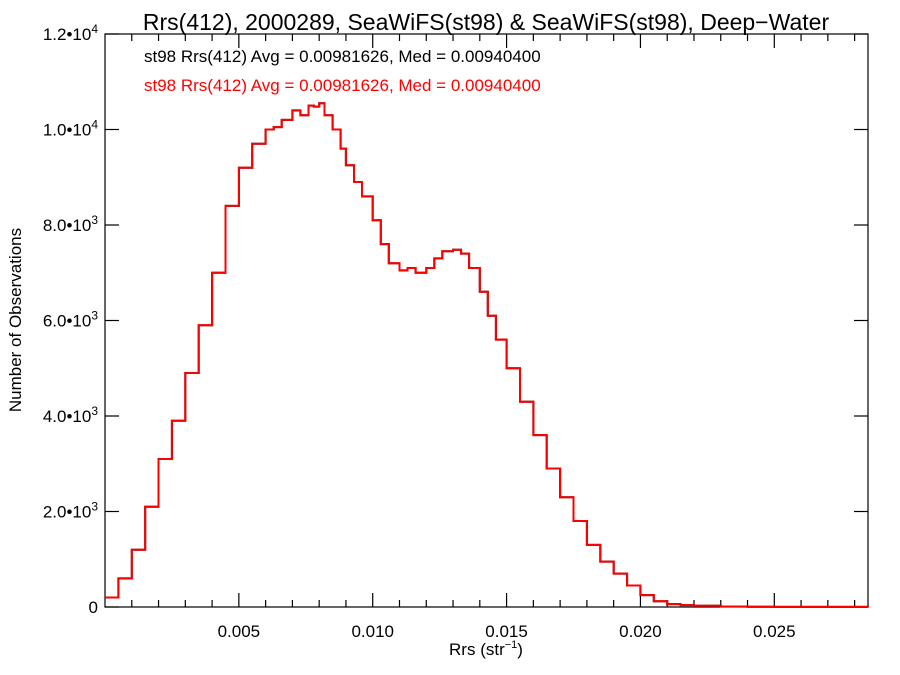 This screenshot has height=675, width=900. Describe the element at coordinates (71, 129) in the screenshot. I see `y-tick-label-5: 1.0•104` at that location.